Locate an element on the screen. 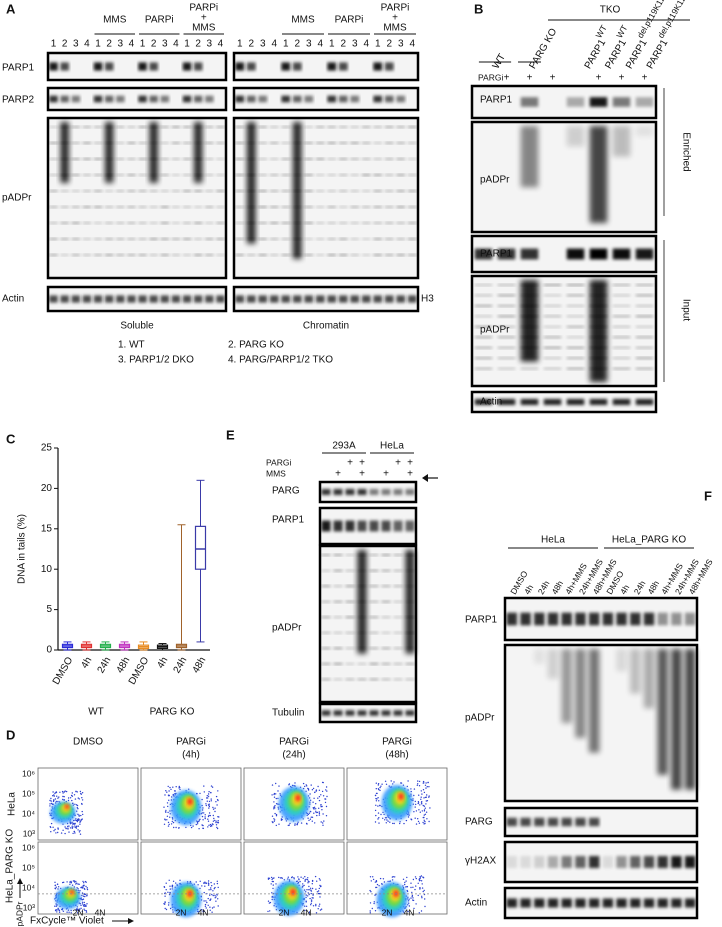  lane-number: 2 is located at coordinates (198, 44).